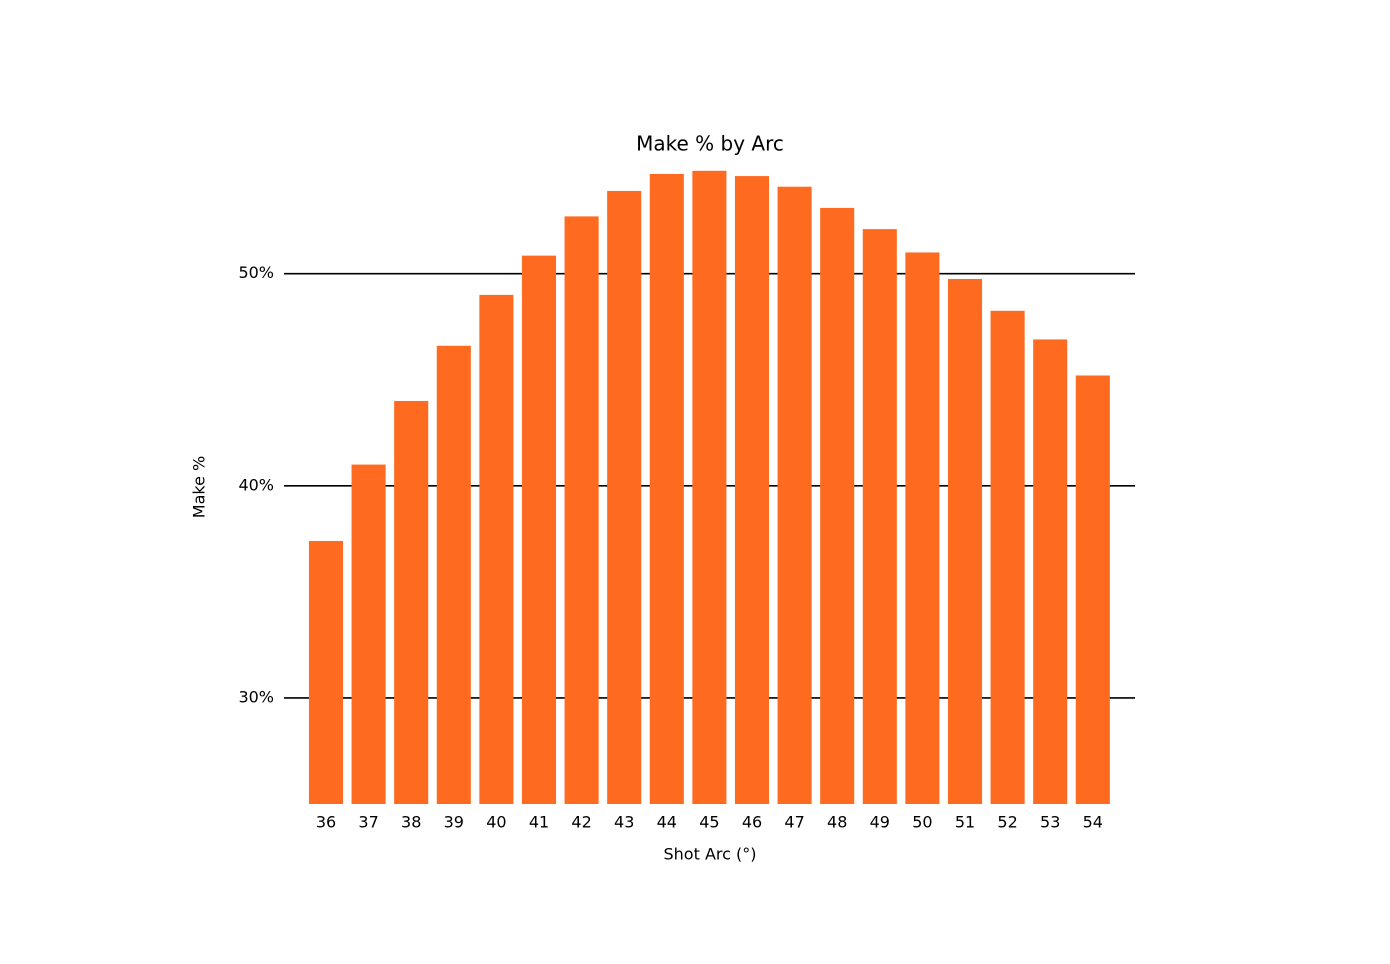  What do you see at coordinates (922, 822) in the screenshot?
I see `x-tick-label: 50` at bounding box center [922, 822].